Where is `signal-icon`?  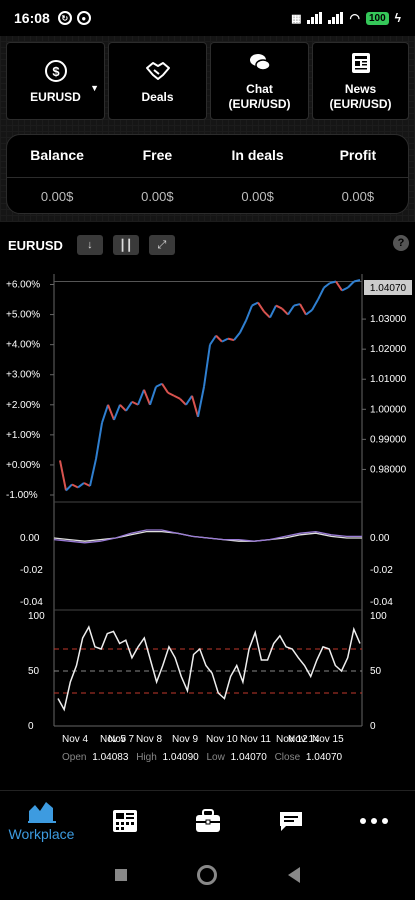
signal-icon is located at coordinates (315, 18).